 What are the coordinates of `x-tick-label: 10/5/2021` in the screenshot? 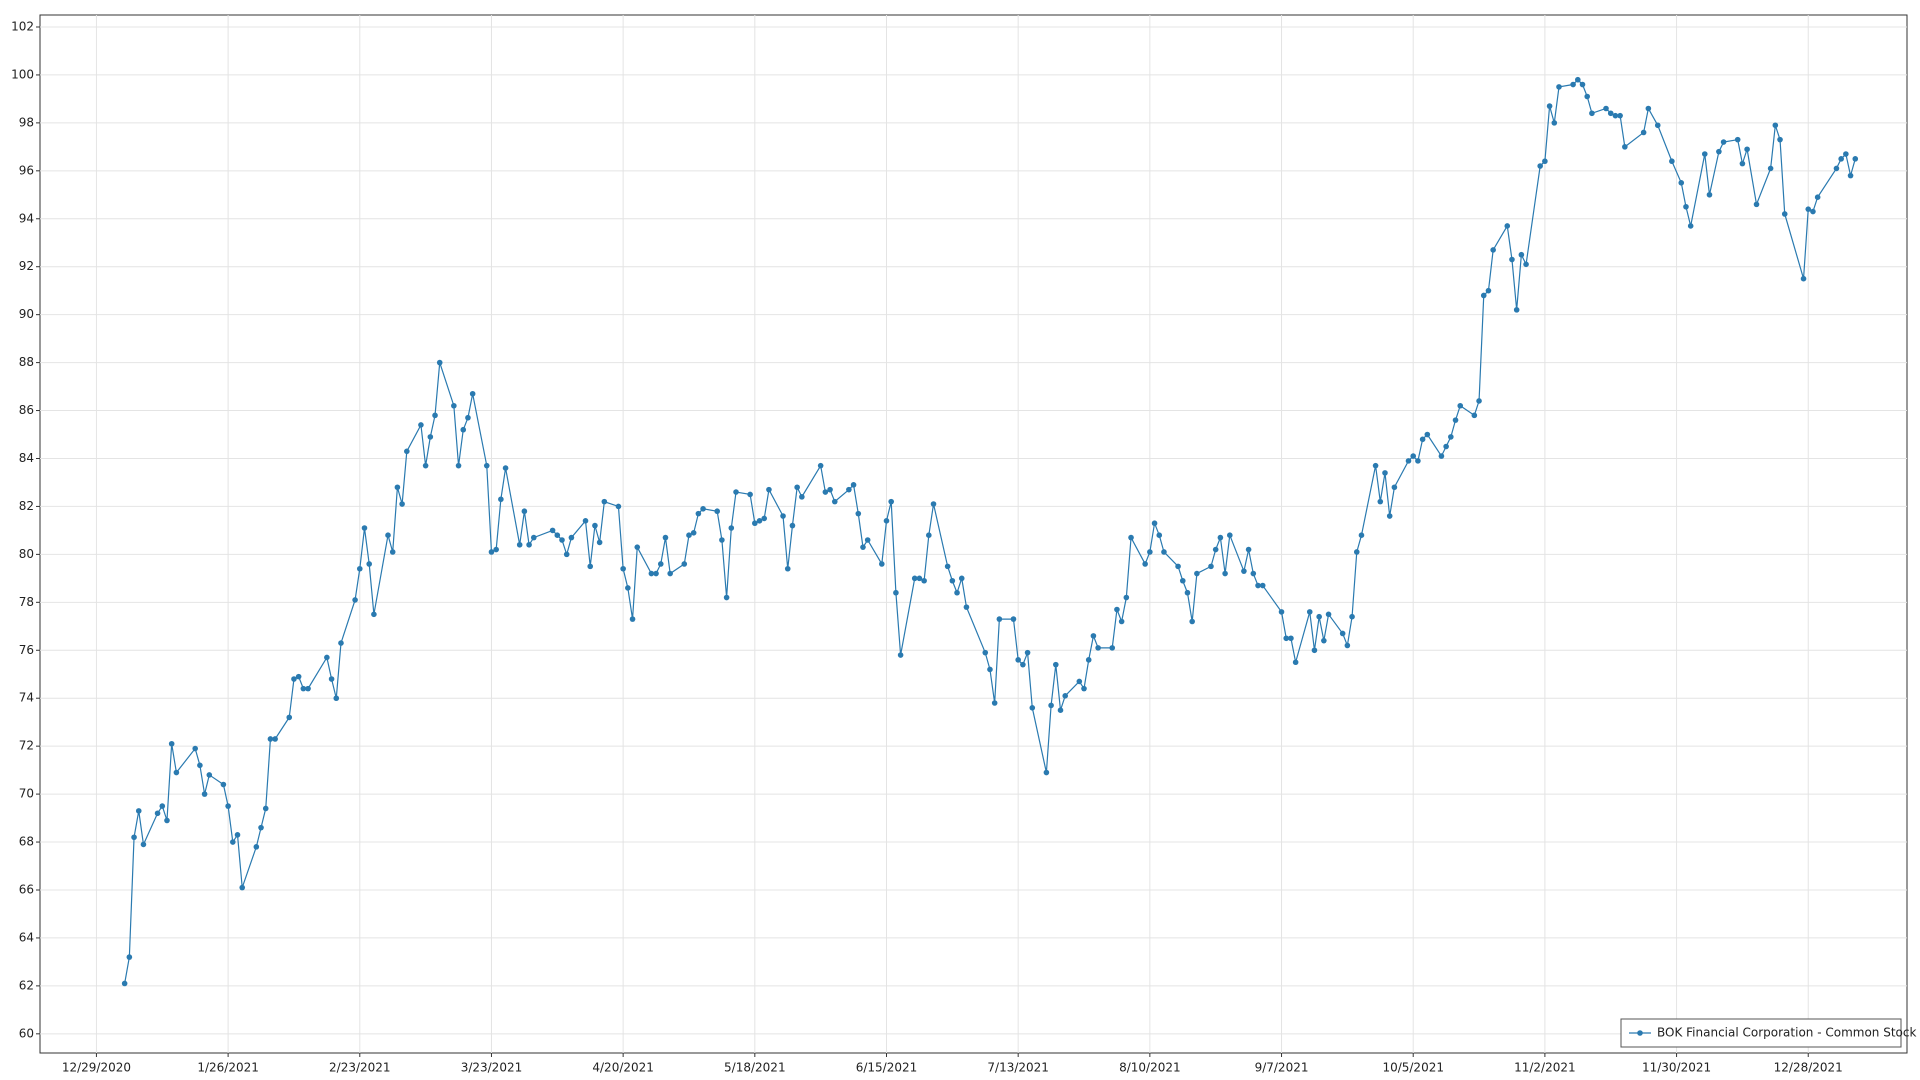 It's located at (1413, 1068).